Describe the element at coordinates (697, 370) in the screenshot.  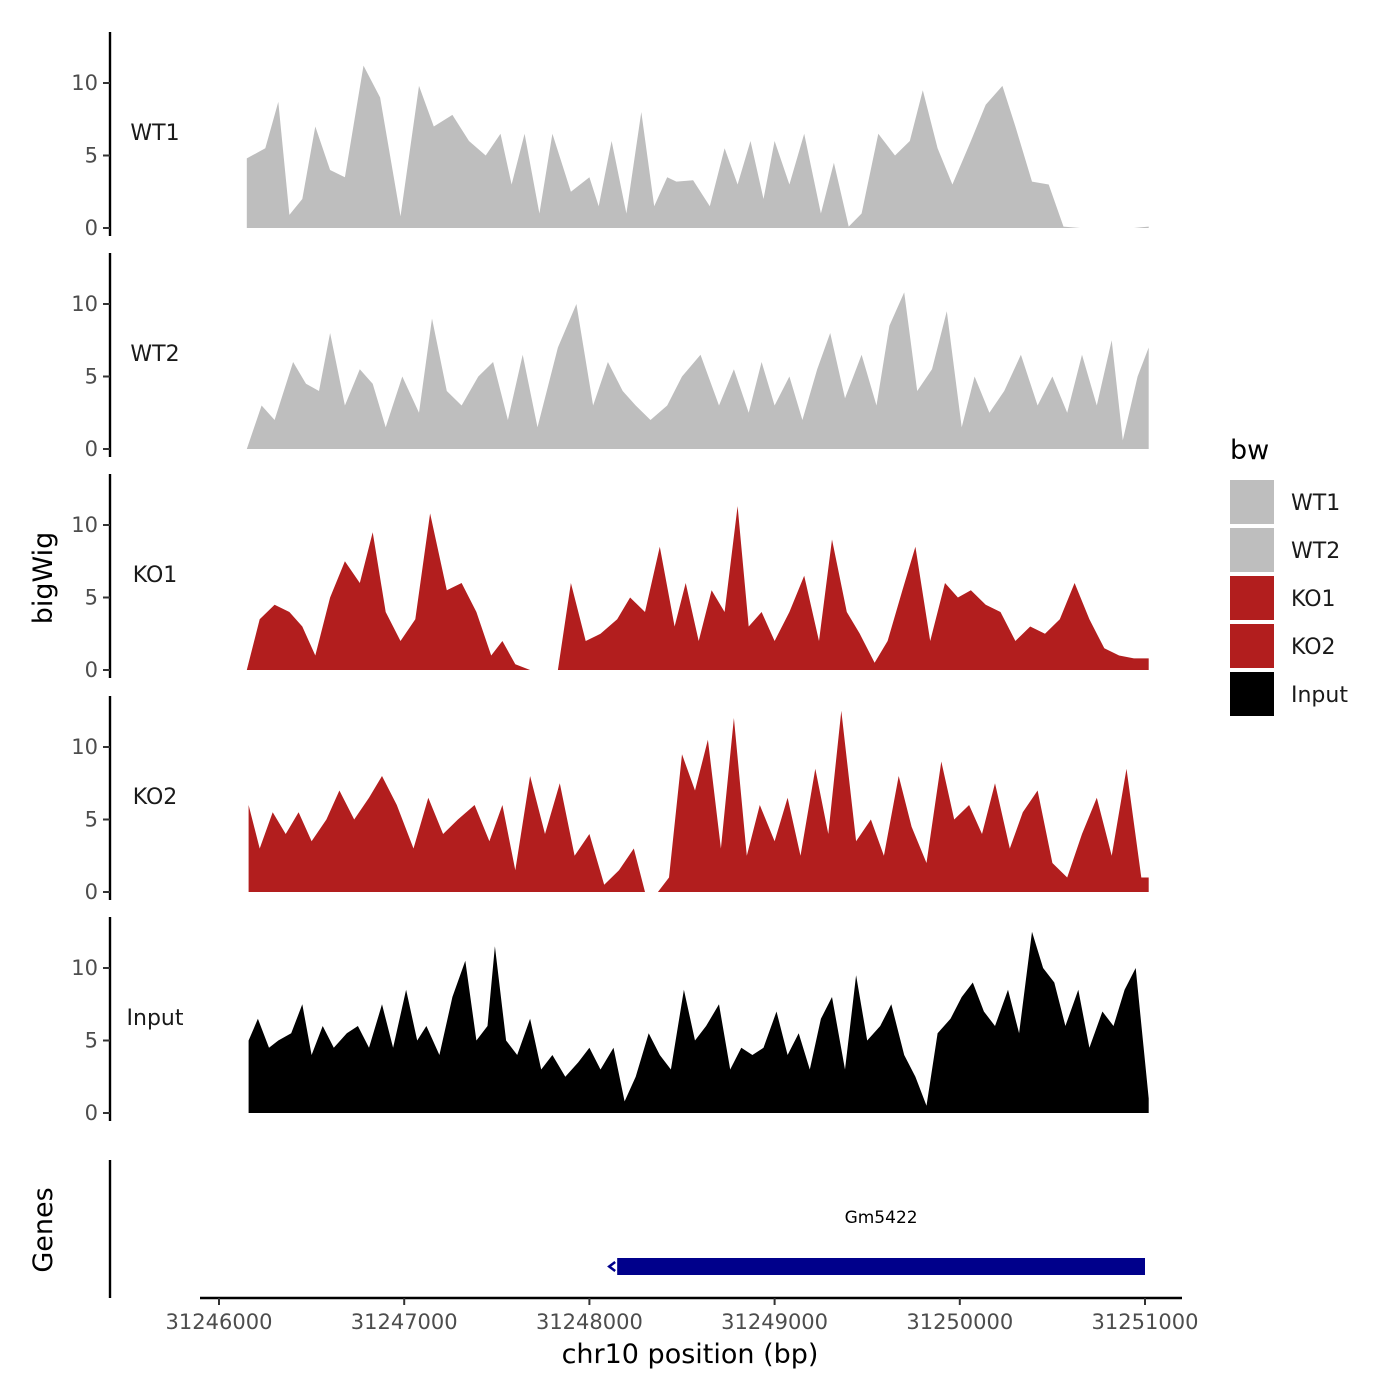
I see `area-wt2` at that location.